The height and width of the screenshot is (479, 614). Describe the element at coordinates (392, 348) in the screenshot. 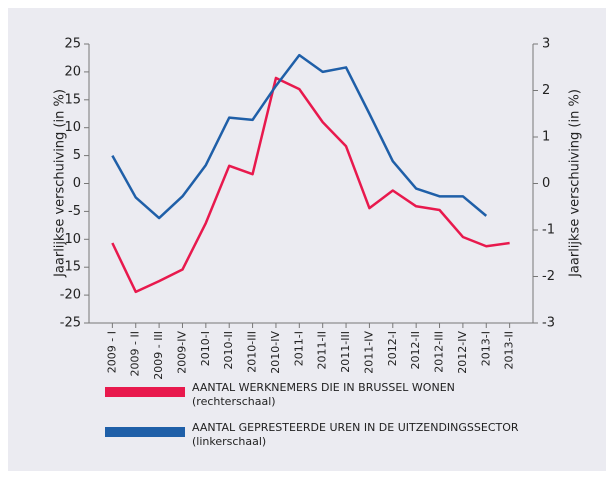

I see `x-tick-label: 2012-I` at that location.